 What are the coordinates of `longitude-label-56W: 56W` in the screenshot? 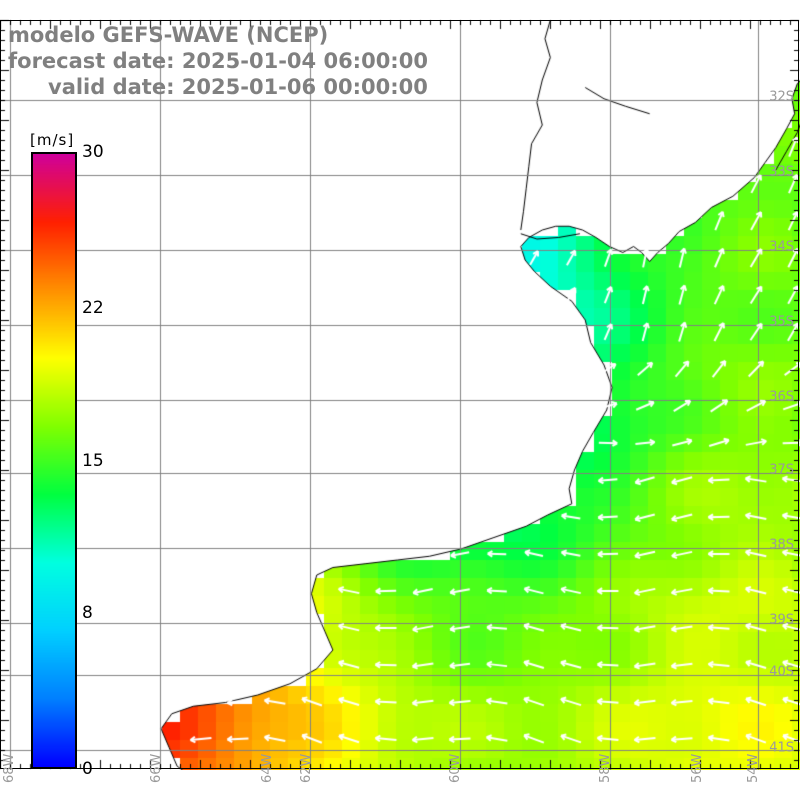 It's located at (697, 768).